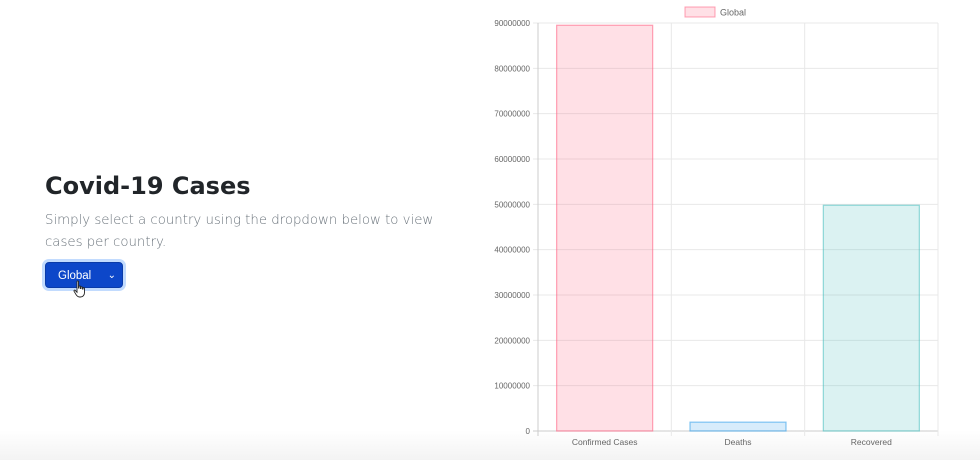 The image size is (980, 460). What do you see at coordinates (700, 12) in the screenshot?
I see `legend-swatch-global` at bounding box center [700, 12].